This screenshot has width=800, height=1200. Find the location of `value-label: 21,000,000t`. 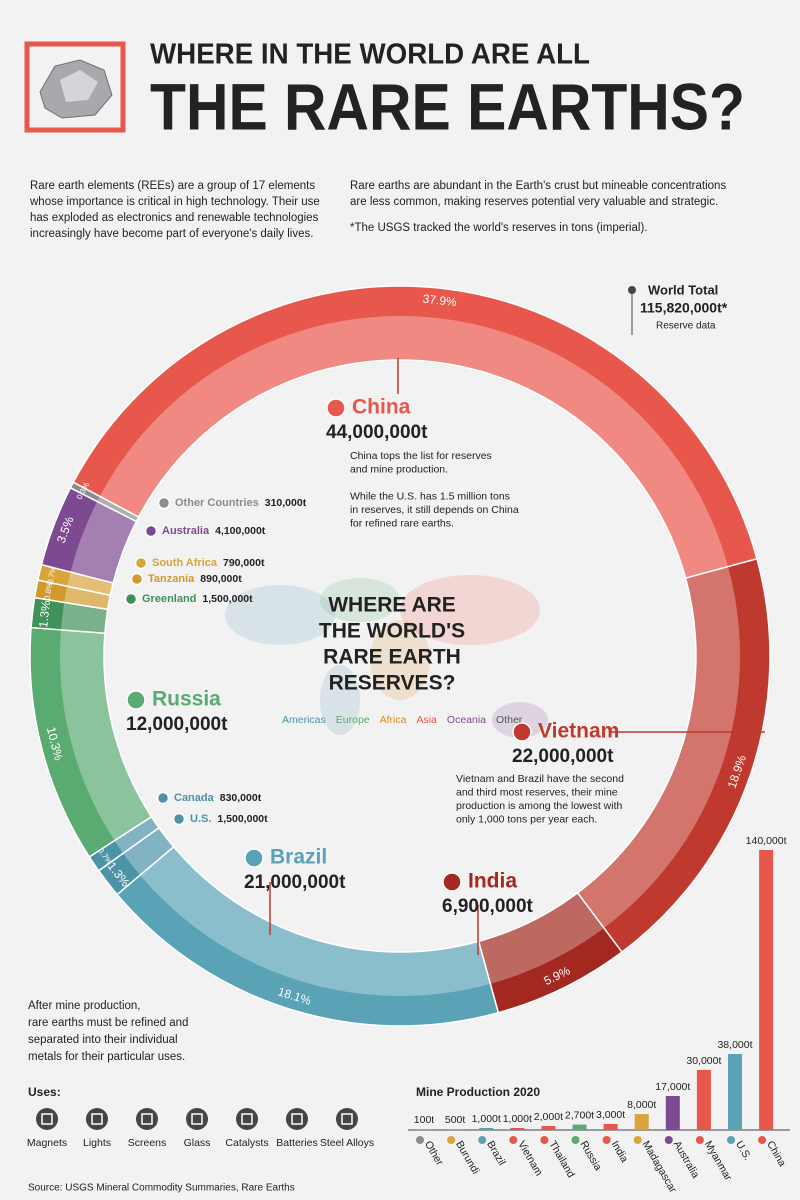

value-label: 21,000,000t is located at coordinates (295, 882).